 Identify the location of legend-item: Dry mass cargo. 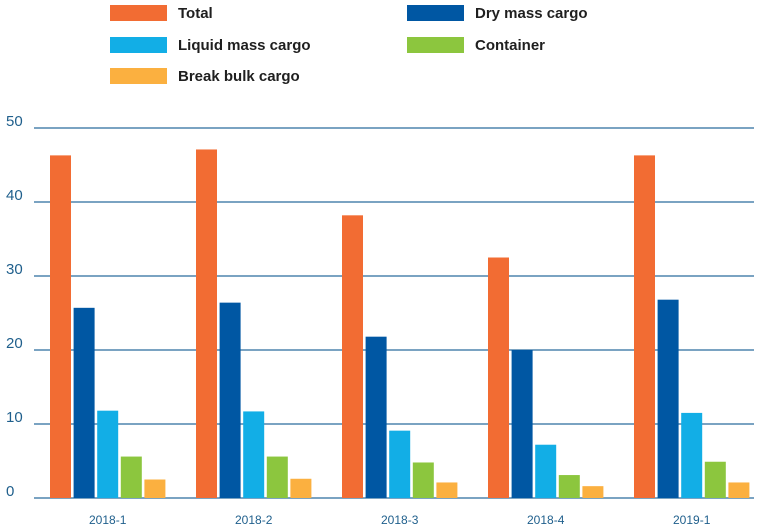
(497, 13).